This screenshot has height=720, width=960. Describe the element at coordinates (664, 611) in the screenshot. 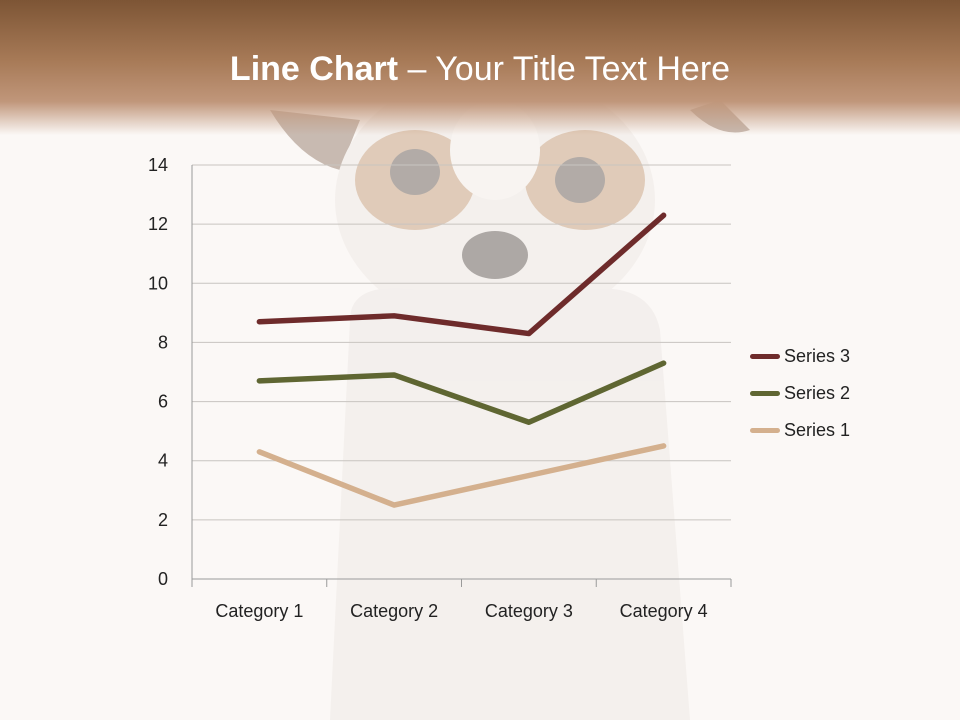

I see `x-category-label: Category 4` at that location.